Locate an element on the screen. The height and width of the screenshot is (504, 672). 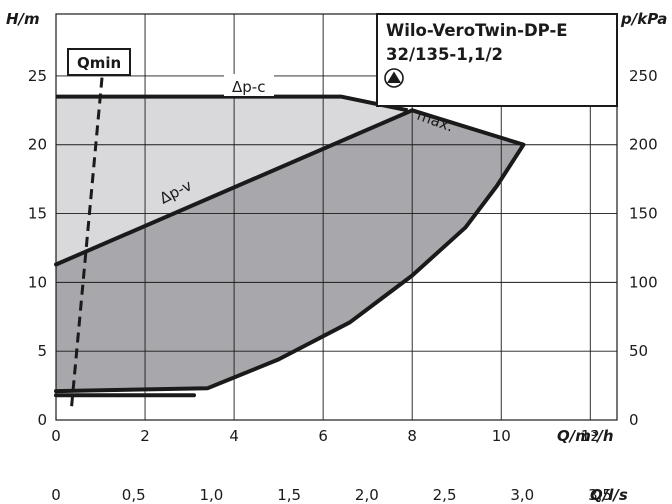
title-box: Wilo-VeroTwin-DP-E 32/135-1,1/2 is located at coordinates (497, 60).